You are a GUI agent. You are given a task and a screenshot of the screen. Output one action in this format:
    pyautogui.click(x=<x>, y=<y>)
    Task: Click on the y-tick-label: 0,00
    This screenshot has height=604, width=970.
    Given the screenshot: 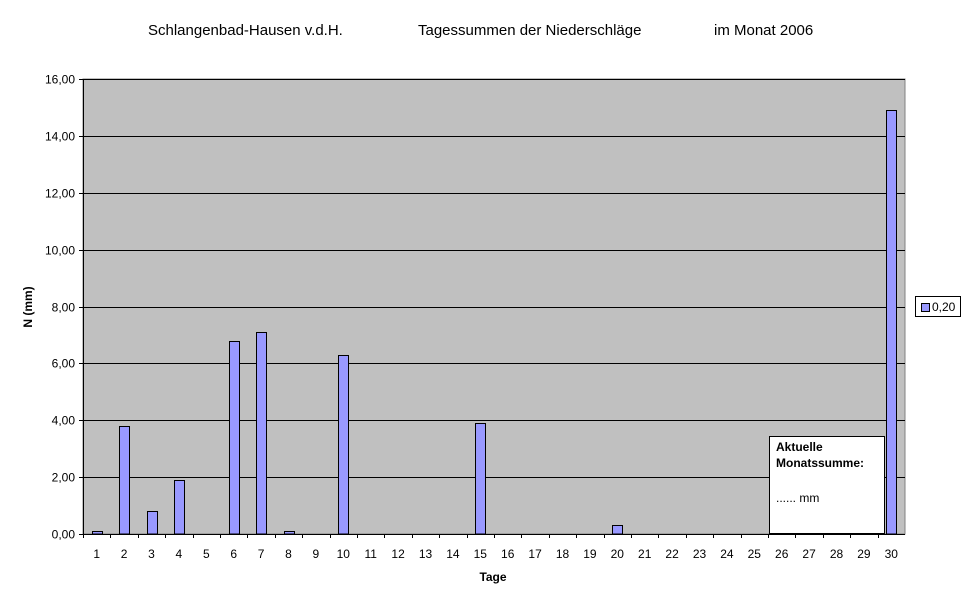 What is the action you would take?
    pyautogui.click(x=64, y=535)
    